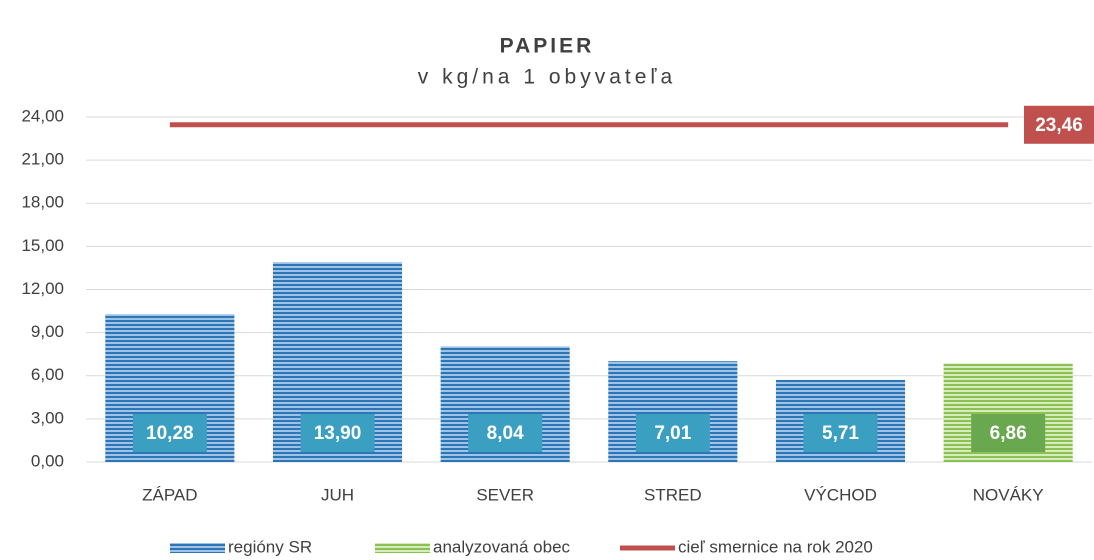 Image resolution: width=1094 pixels, height=560 pixels. I want to click on value-label: 6,86, so click(1008, 433).